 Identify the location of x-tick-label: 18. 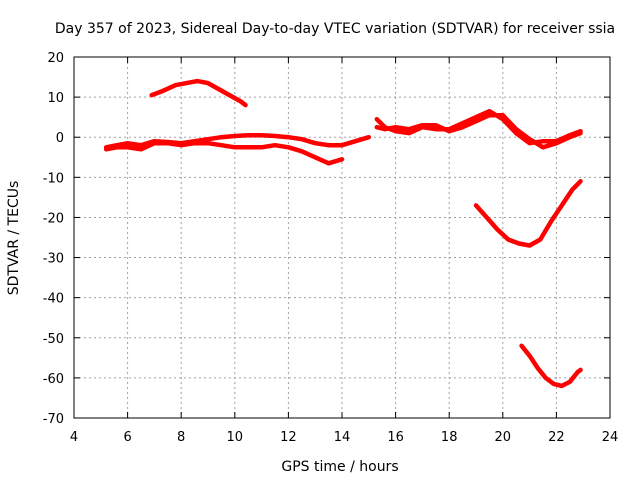
(449, 437).